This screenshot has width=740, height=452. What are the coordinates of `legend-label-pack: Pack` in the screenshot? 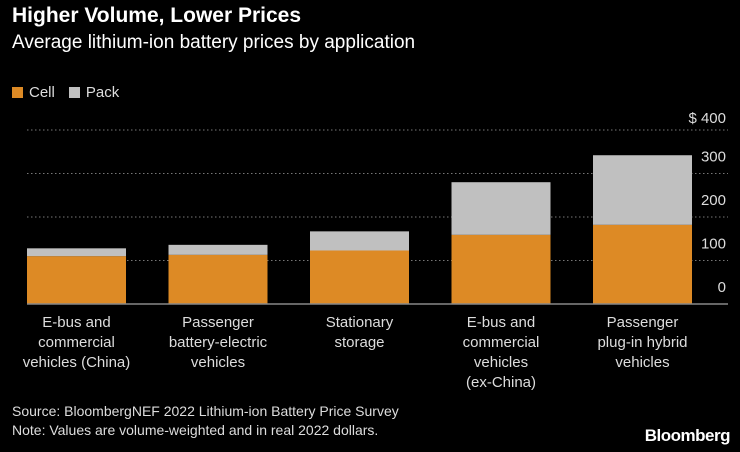 It's located at (102, 92).